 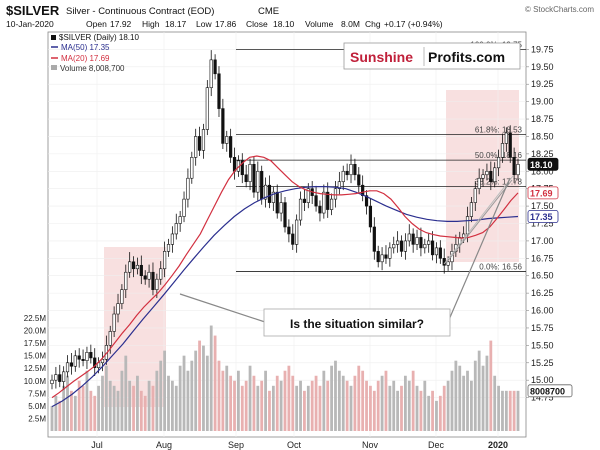 I want to click on callout-box, so click(x=357, y=322).